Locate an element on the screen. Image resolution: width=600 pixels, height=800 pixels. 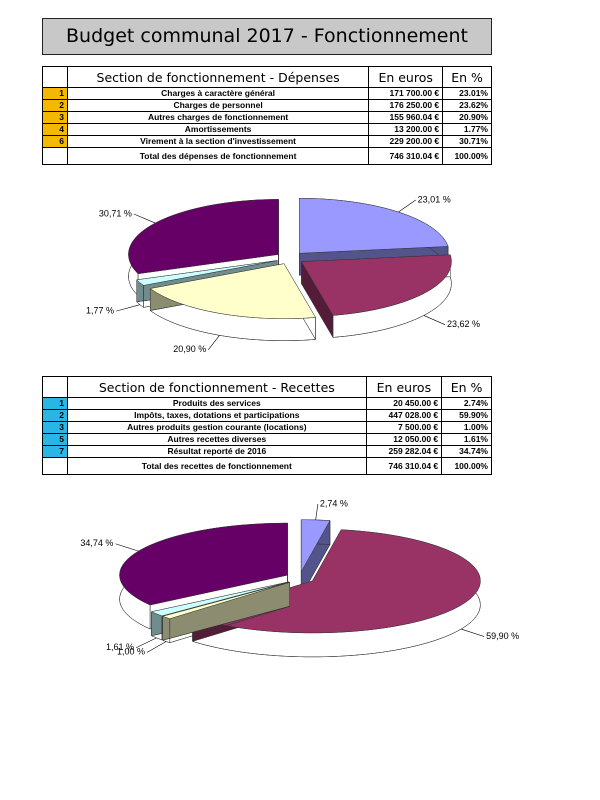
total-cell: Total des recettes de fonctionnement is located at coordinates (217, 466).